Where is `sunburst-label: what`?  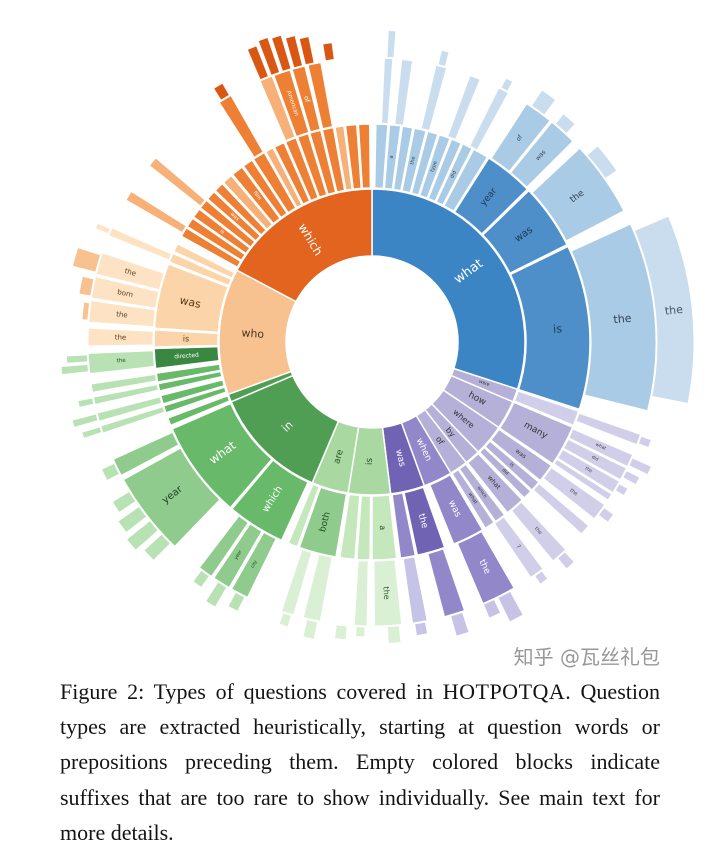 sunburst-label: what is located at coordinates (473, 499).